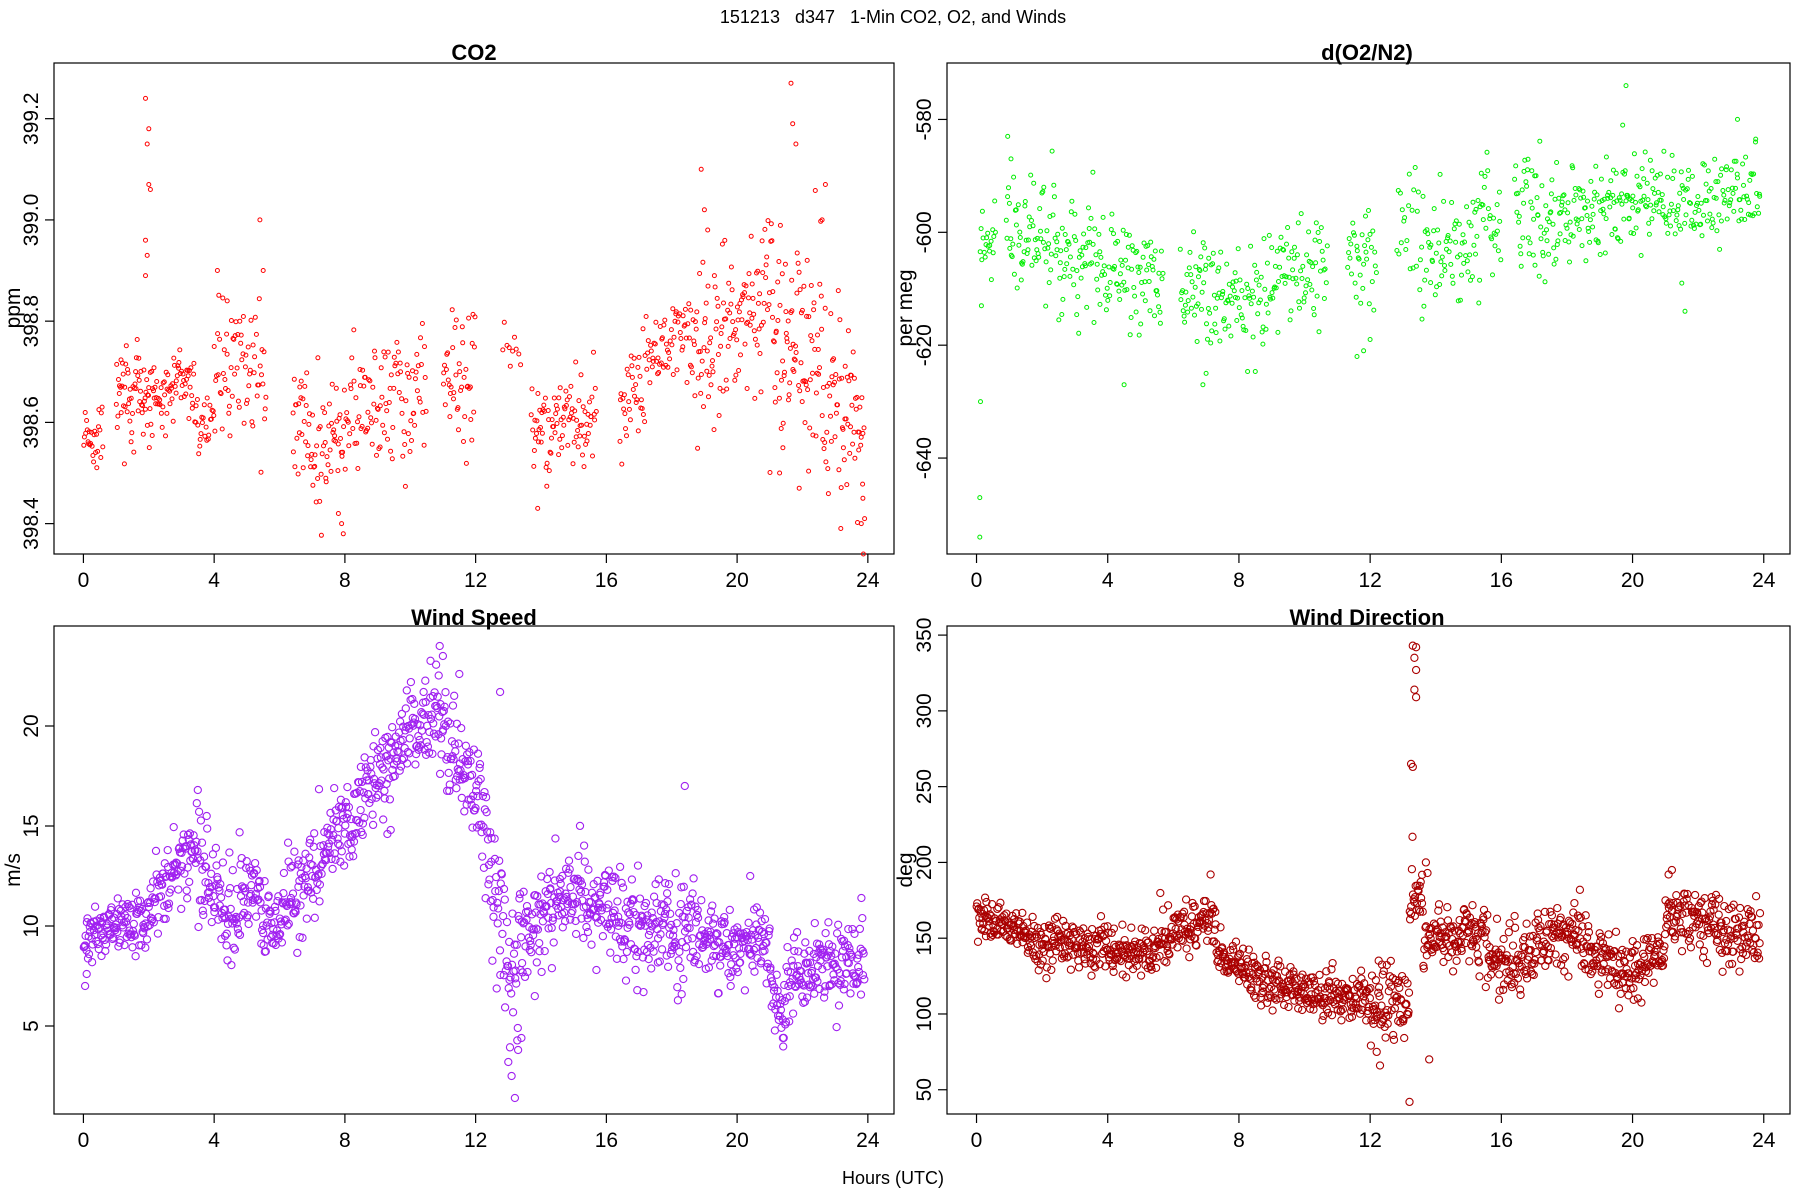  Describe the element at coordinates (924, 119) in the screenshot. I see `y-tick-label: -580` at that location.